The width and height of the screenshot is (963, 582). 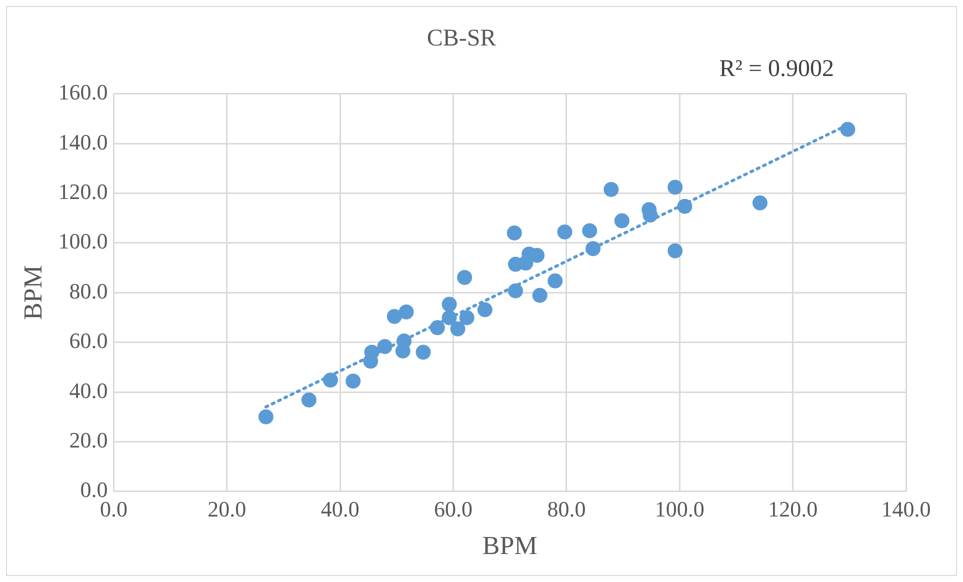 What do you see at coordinates (453, 509) in the screenshot?
I see `x-tick-label: 60.0` at bounding box center [453, 509].